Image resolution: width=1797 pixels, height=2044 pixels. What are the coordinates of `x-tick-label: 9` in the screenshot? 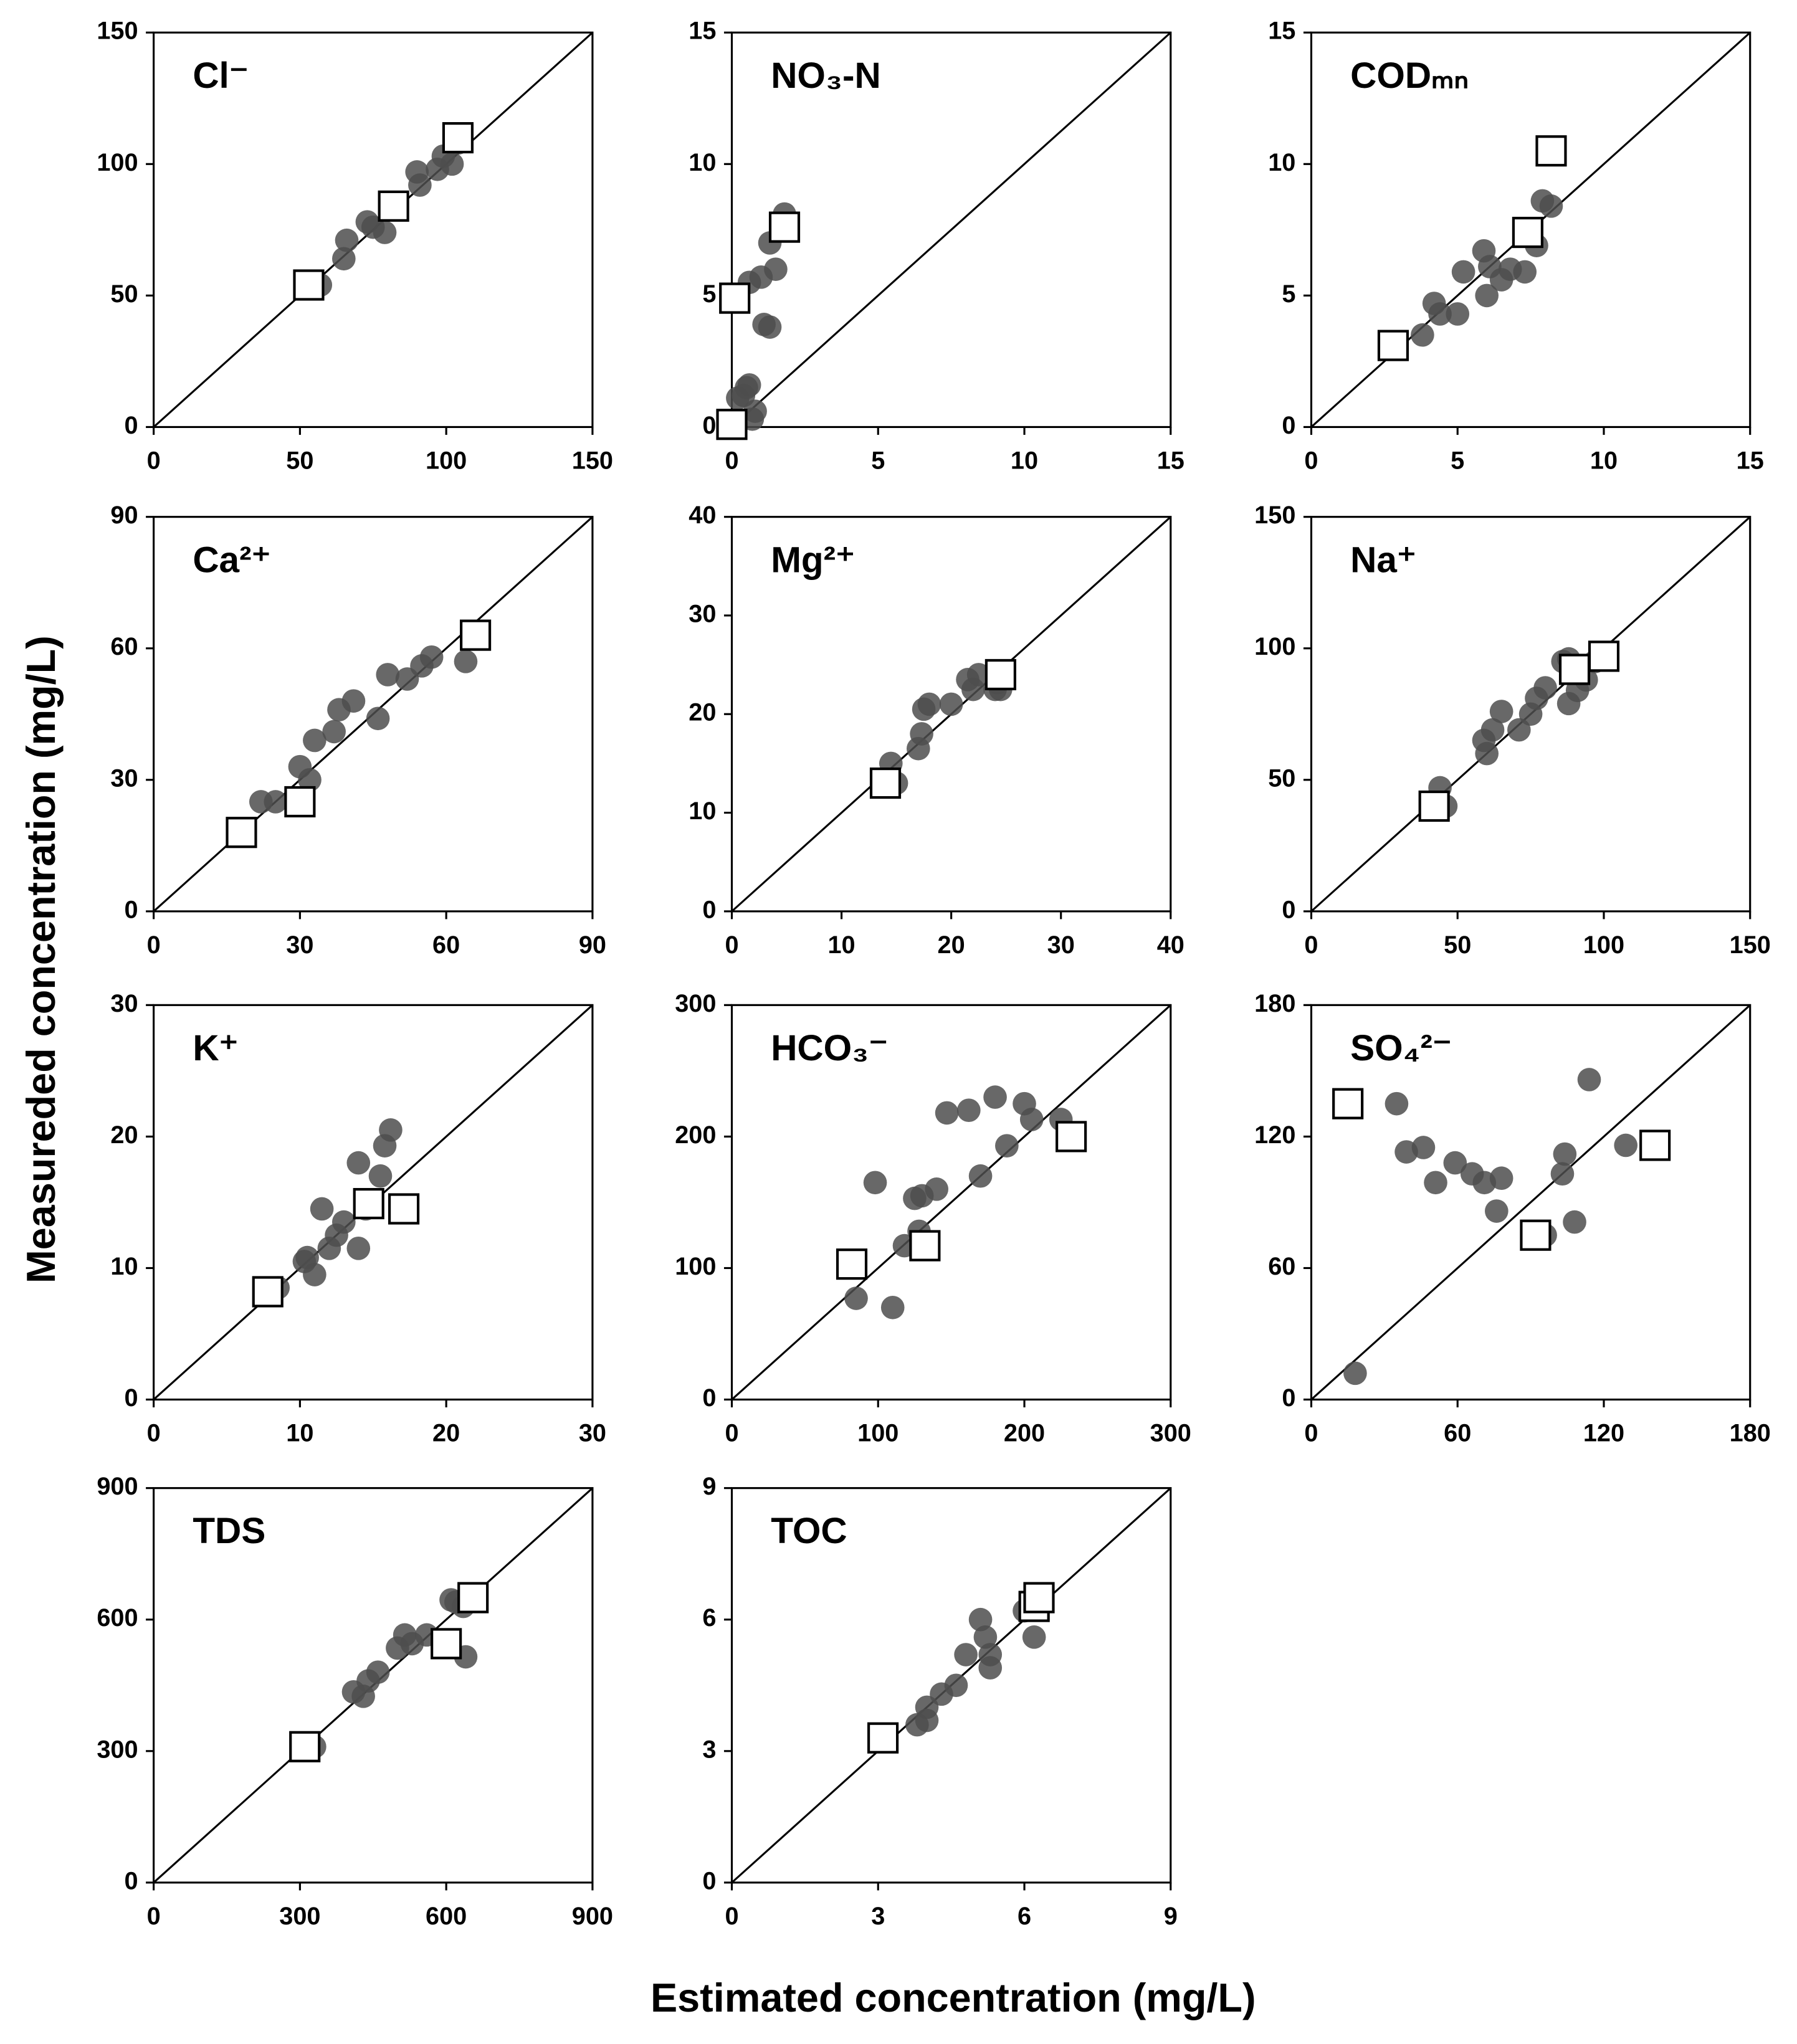 It's located at (1171, 1916).